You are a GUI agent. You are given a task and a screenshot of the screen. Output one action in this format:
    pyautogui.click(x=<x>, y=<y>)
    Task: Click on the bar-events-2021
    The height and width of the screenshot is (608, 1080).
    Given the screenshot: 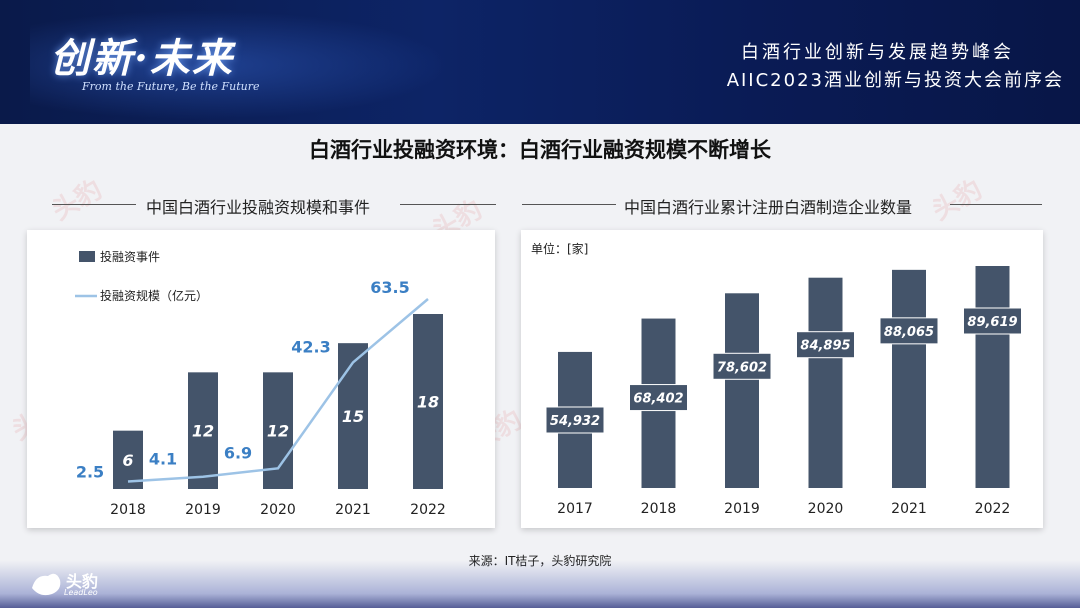 What is the action you would take?
    pyautogui.click(x=353, y=416)
    